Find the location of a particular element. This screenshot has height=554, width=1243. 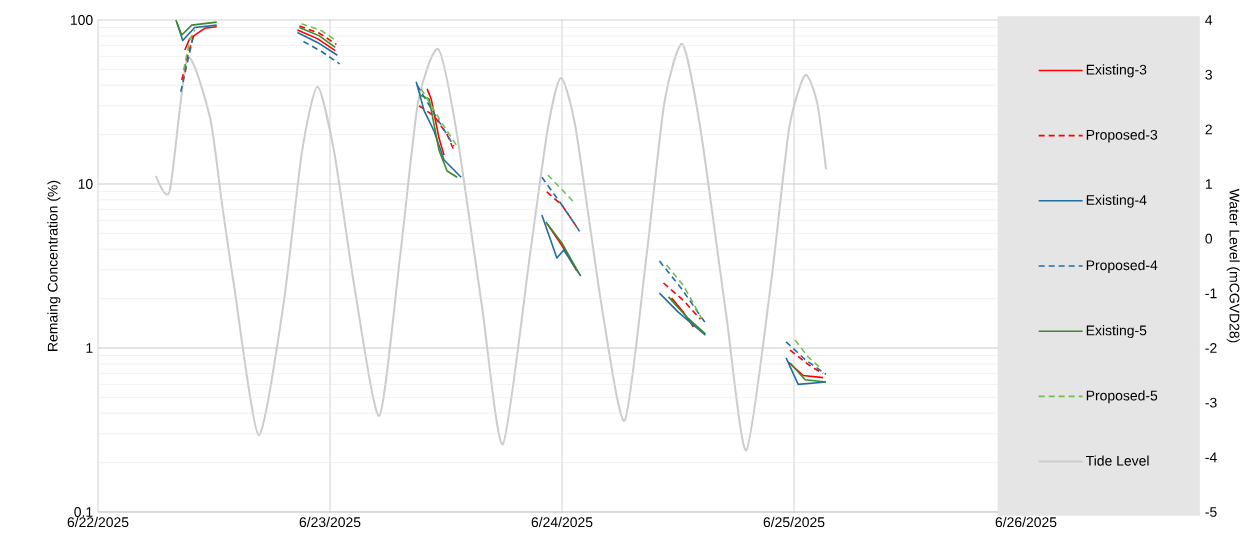

legend-label: Proposed-4 is located at coordinates (1122, 266).